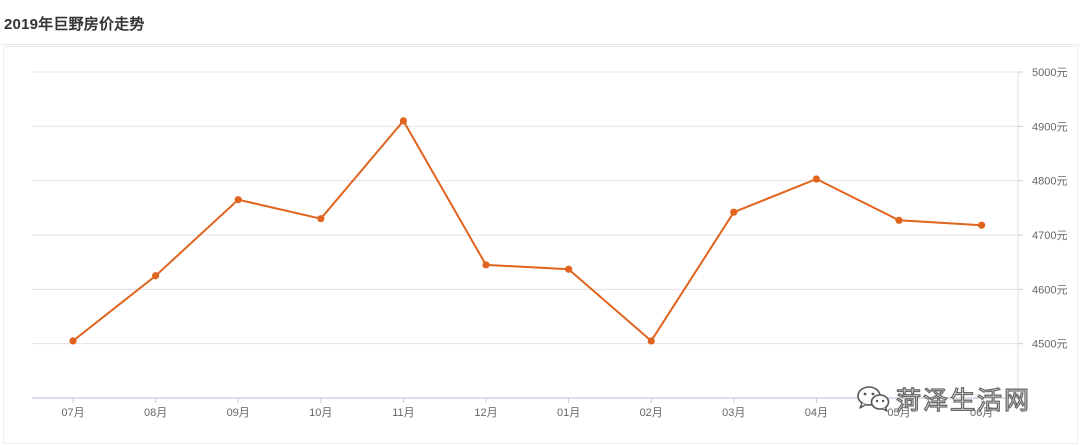  I want to click on title-divider, so click(540, 44).